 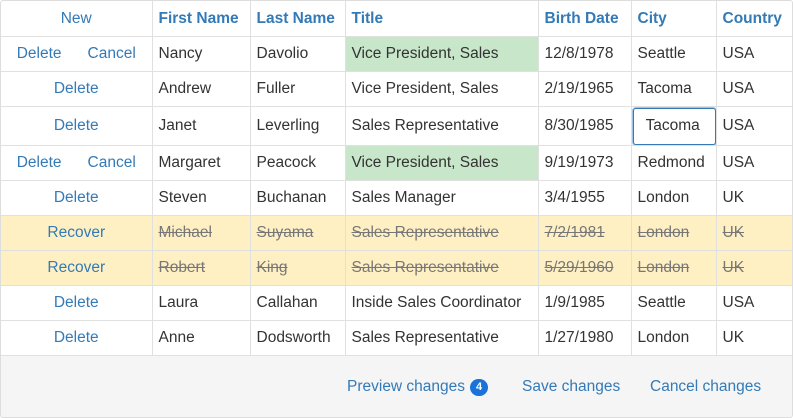 What do you see at coordinates (201, 233) in the screenshot?
I see `cell-first-name: Michael` at bounding box center [201, 233].